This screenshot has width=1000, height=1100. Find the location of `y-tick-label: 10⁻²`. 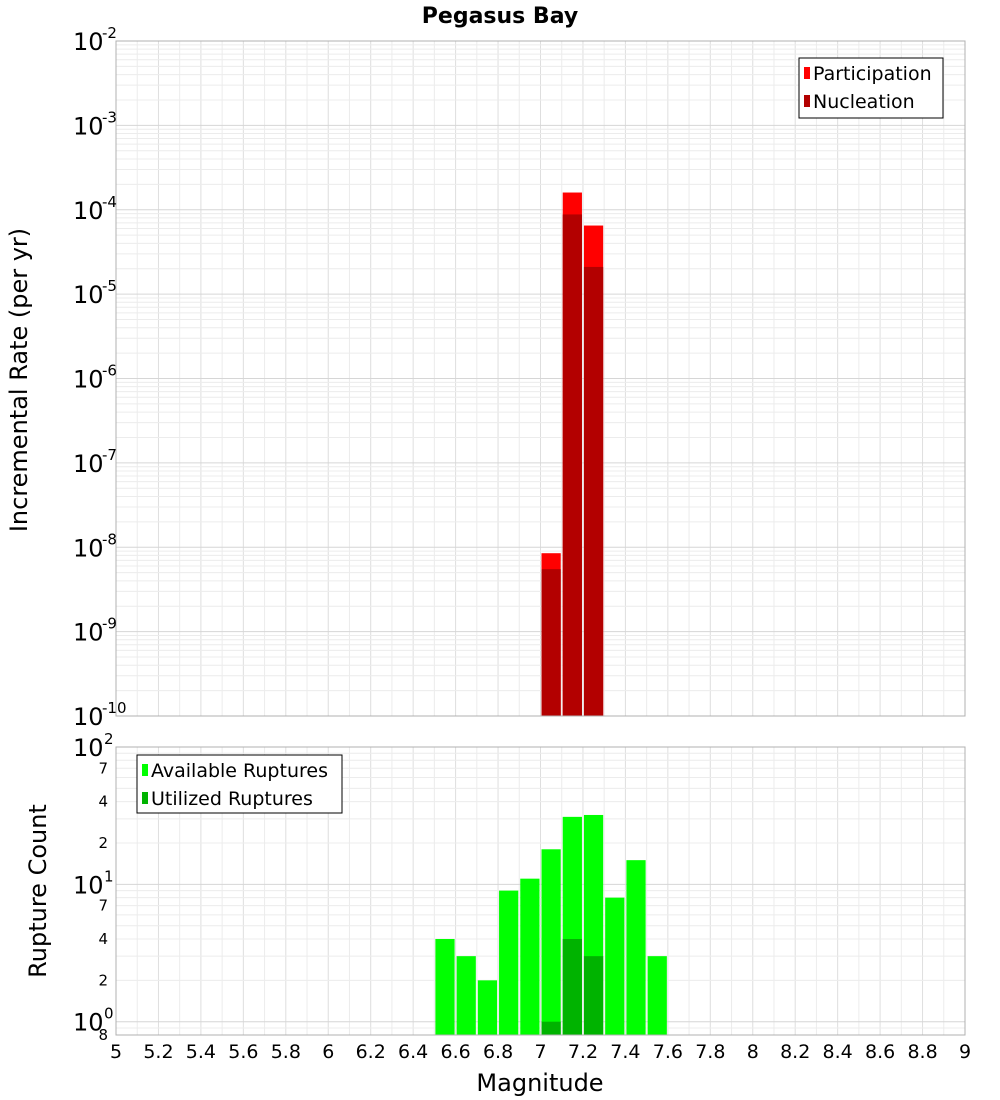

y-tick-label: 10⁻² is located at coordinates (95, 40).